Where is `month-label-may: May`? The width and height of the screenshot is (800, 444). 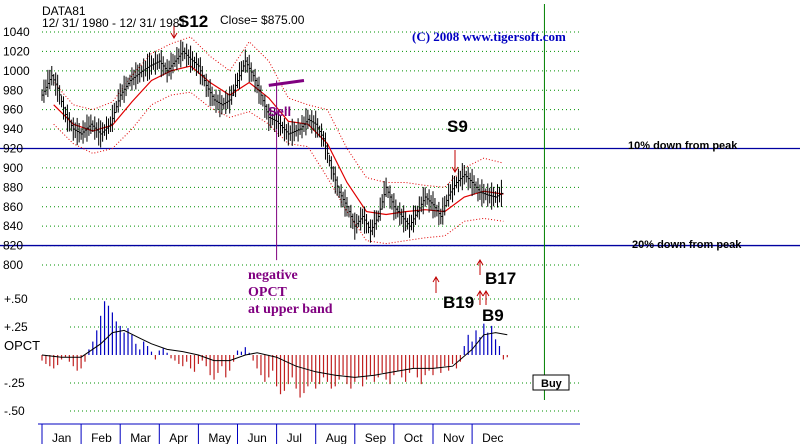 month-label-may: May is located at coordinates (219, 437).